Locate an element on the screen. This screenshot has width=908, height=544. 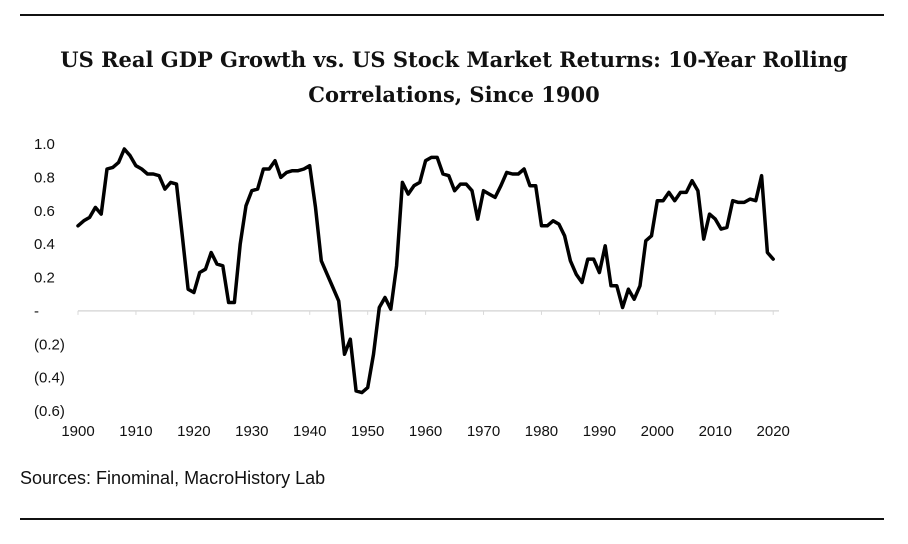
y-tick-label: 0.6 is located at coordinates (44, 211).